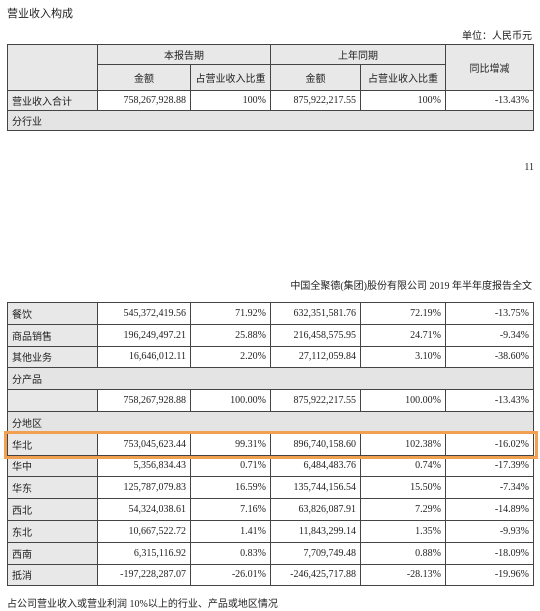 The image size is (540, 611). Describe the element at coordinates (403, 575) in the screenshot. I see `cell: -28.13%` at that location.